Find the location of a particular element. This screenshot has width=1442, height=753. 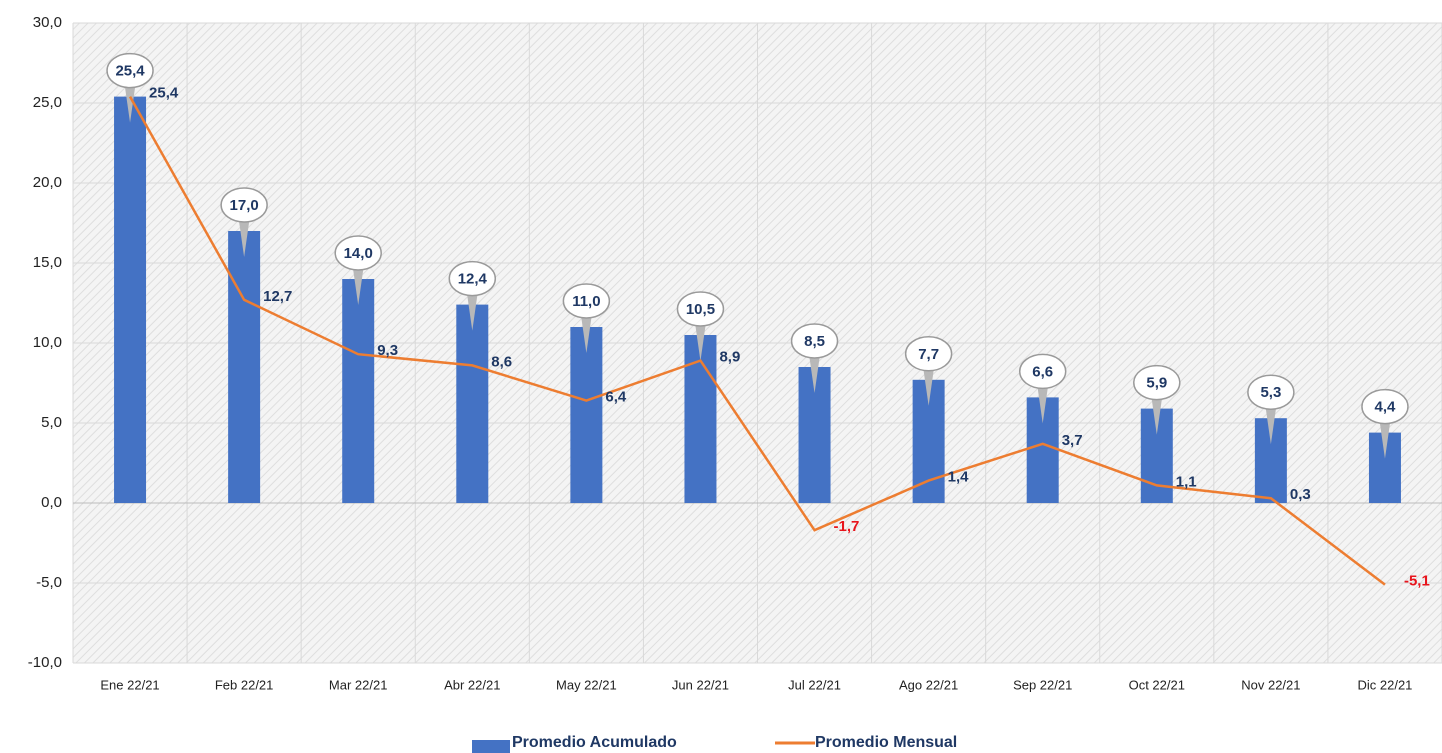

line-value-label: 8,9 is located at coordinates (729, 357).